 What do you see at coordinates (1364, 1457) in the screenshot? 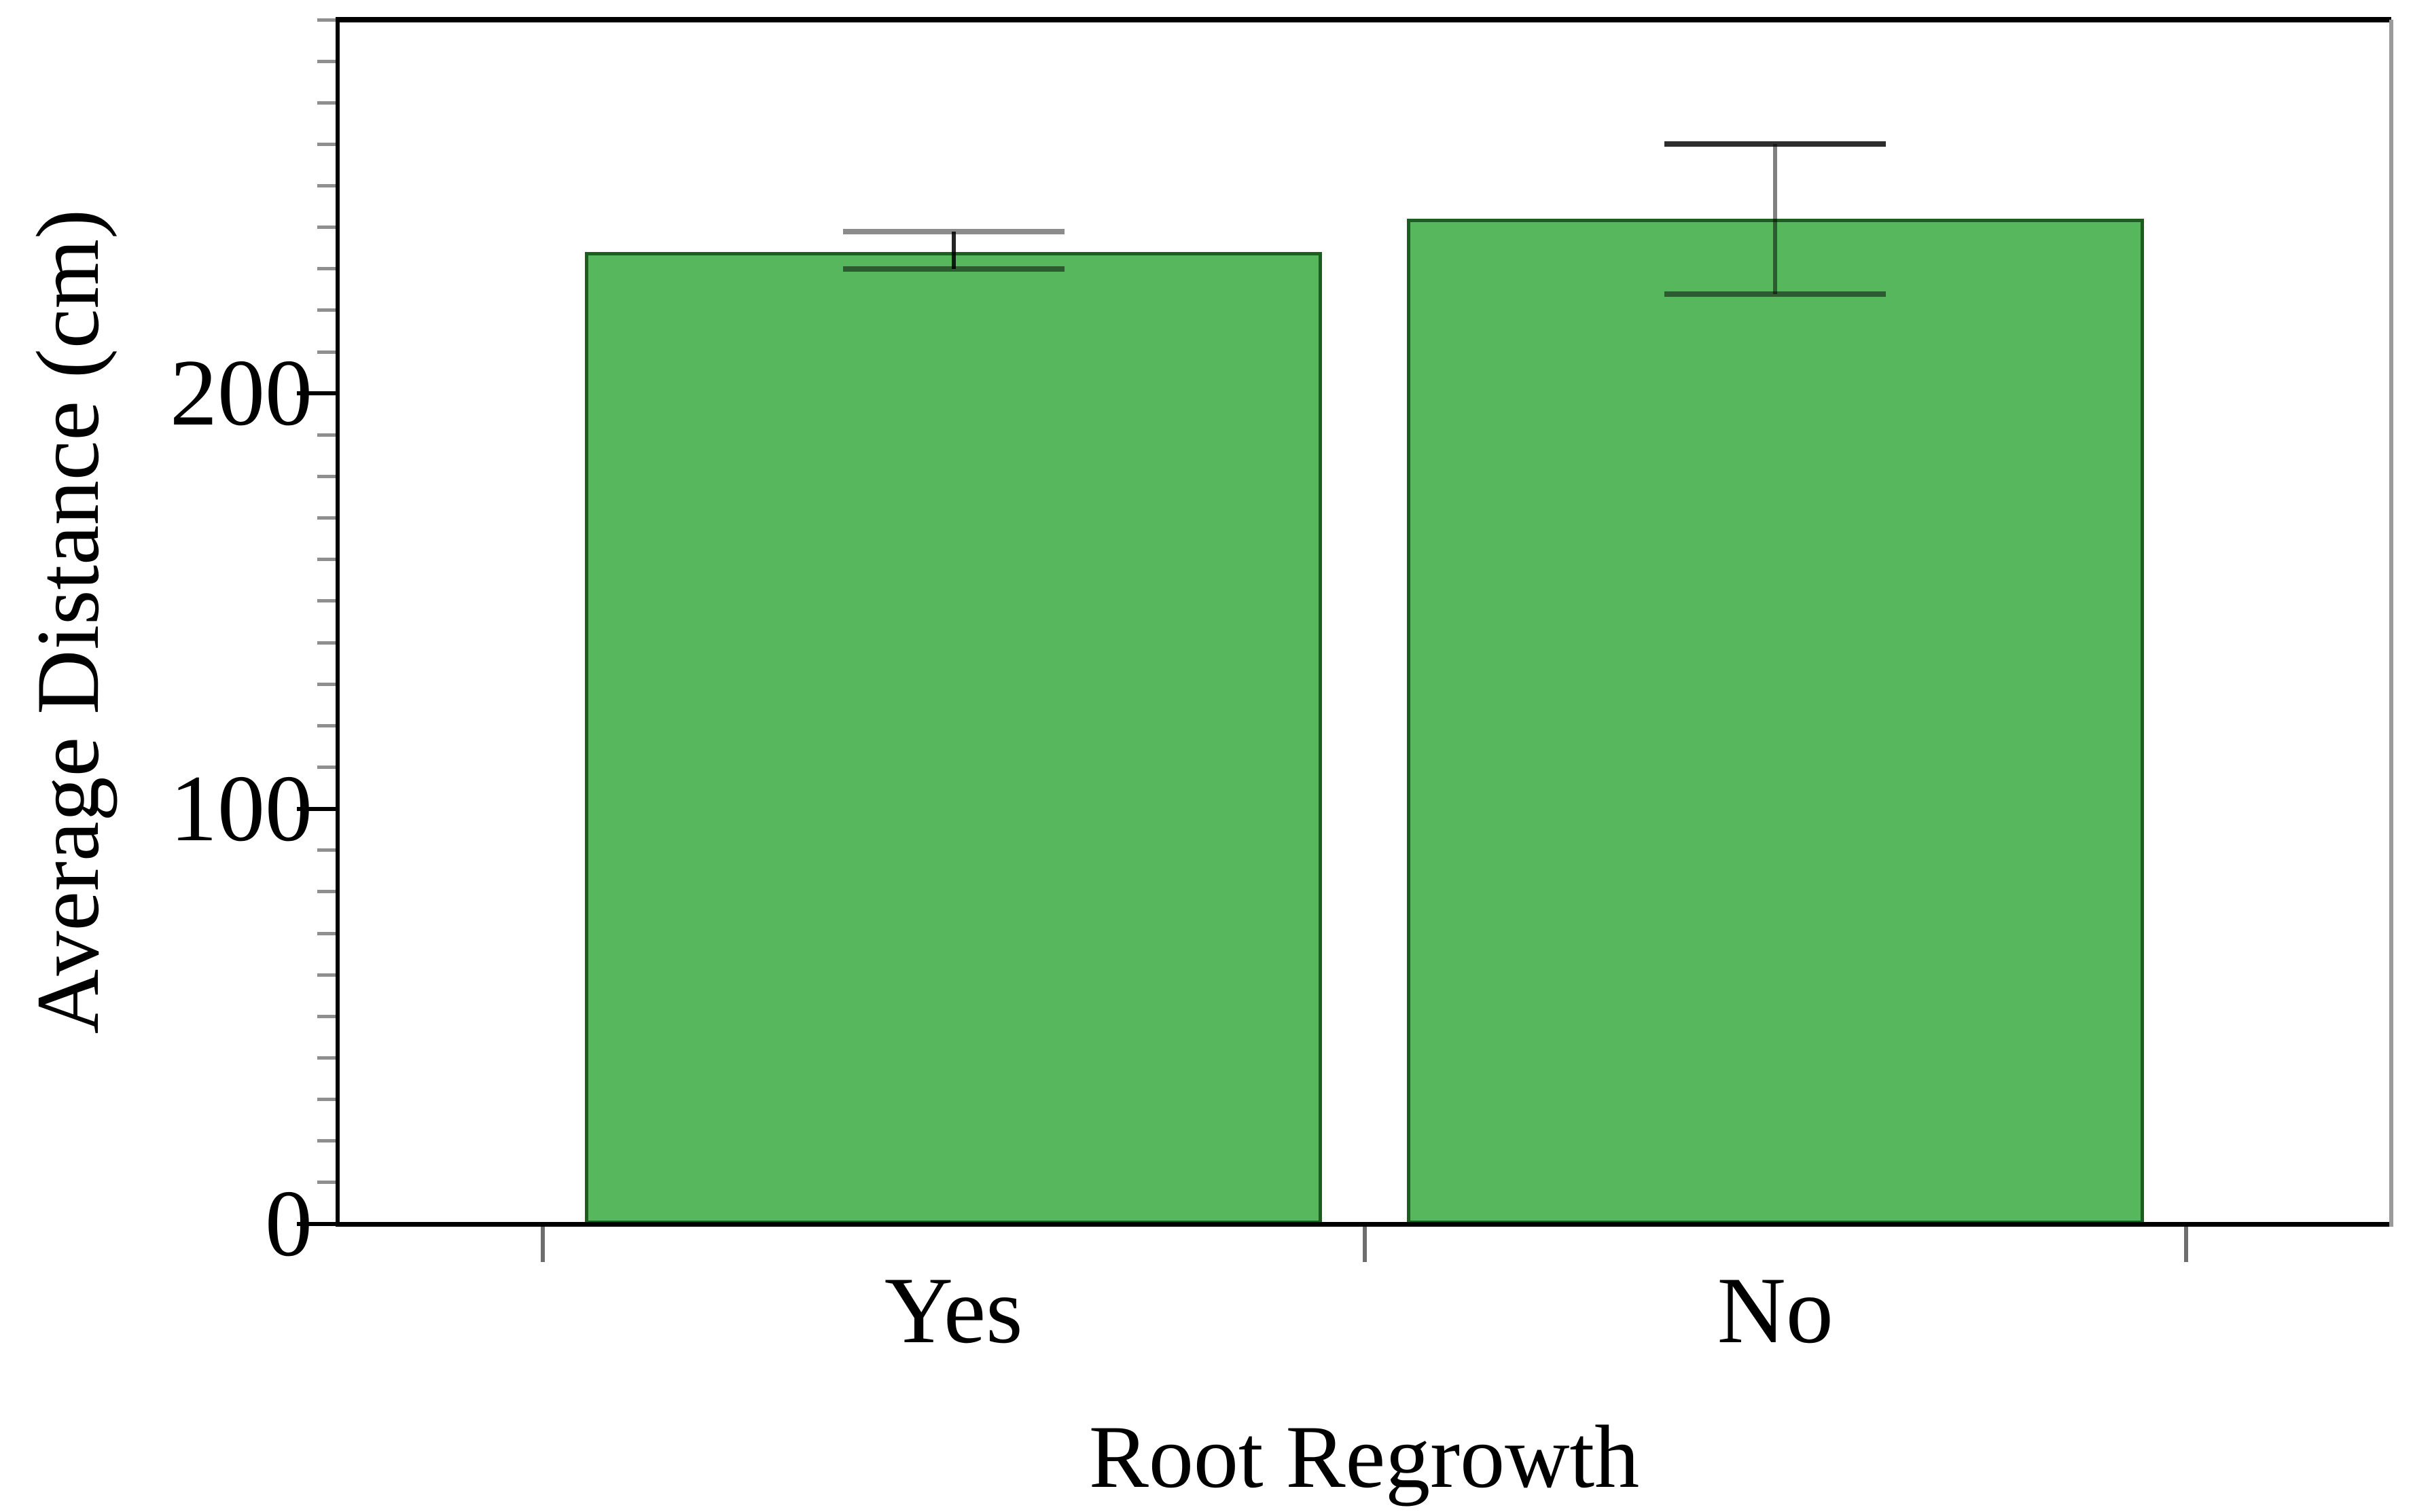
I see `x-axis-title: Root Regrowth` at bounding box center [1364, 1457].